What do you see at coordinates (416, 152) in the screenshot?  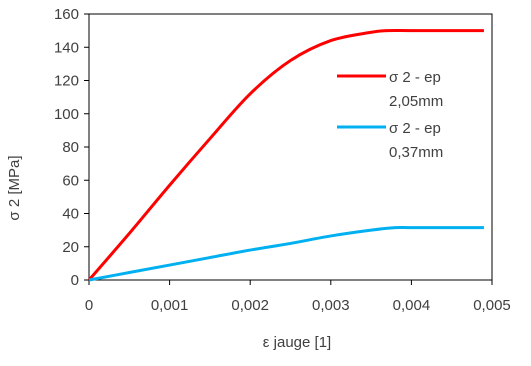 I see `legend-label-2: 0,37mm` at bounding box center [416, 152].